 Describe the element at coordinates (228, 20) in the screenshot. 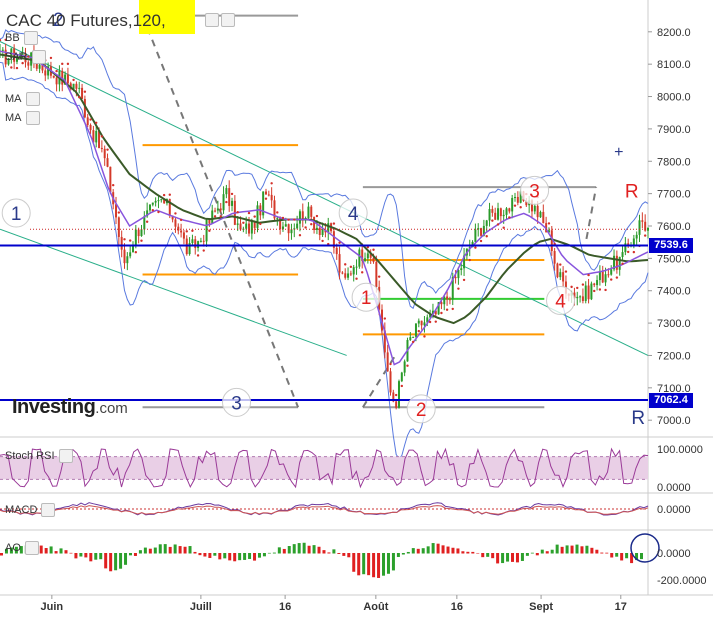

I see `close-icon` at that location.